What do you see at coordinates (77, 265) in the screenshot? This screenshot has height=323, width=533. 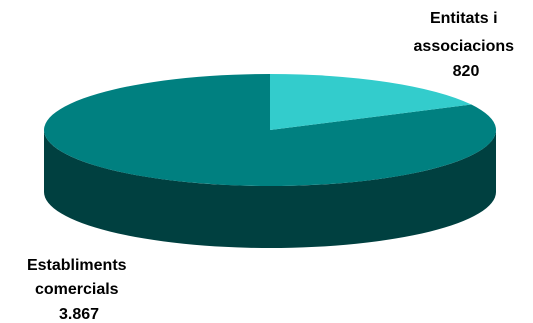 I see `label-establiments-line-1: Establiments` at bounding box center [77, 265].